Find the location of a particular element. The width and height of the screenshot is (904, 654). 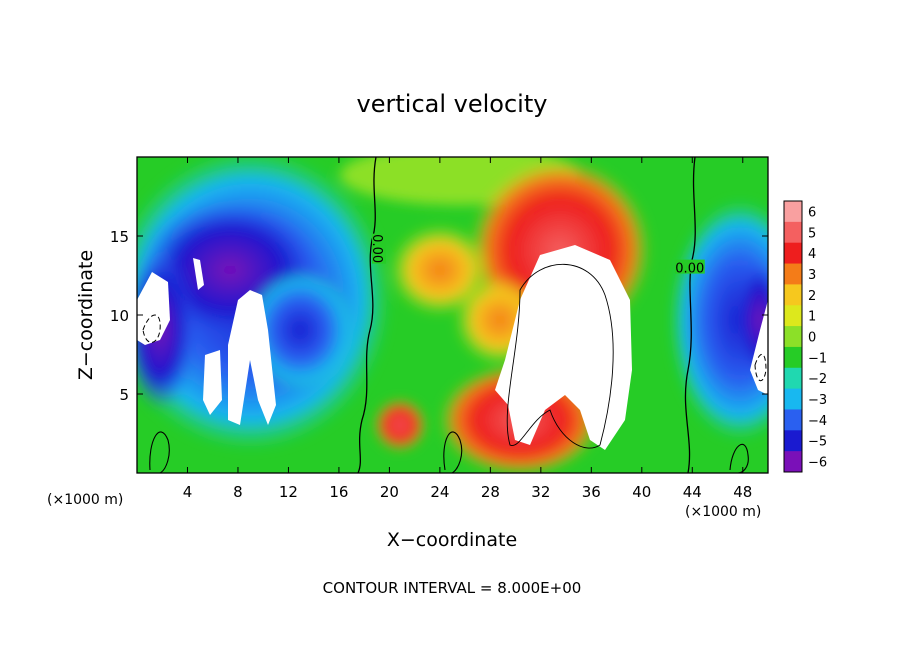

colorbar-label: 5 is located at coordinates (812, 233).